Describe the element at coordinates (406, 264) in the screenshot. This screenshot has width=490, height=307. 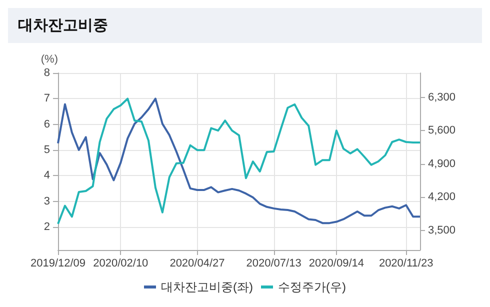
I see `x-tick-label: 2020/11/23` at that location.